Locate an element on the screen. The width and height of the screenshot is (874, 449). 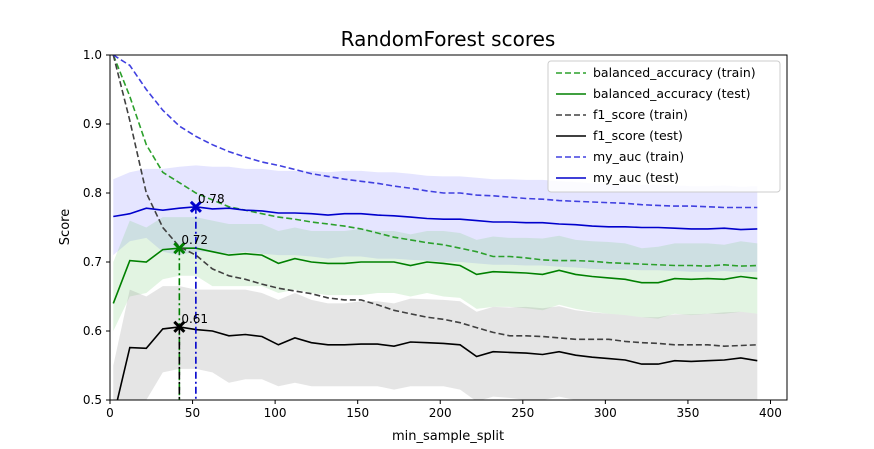
best-marker-x-f1-score-test is located at coordinates (179, 326).